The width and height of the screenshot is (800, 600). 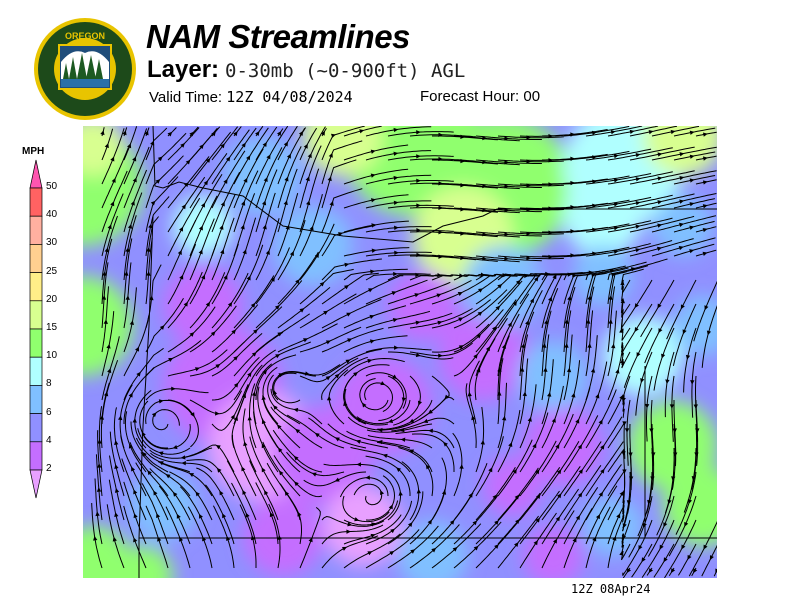 I want to click on forecast-hour-label: Forecast Hour:, so click(x=470, y=96).